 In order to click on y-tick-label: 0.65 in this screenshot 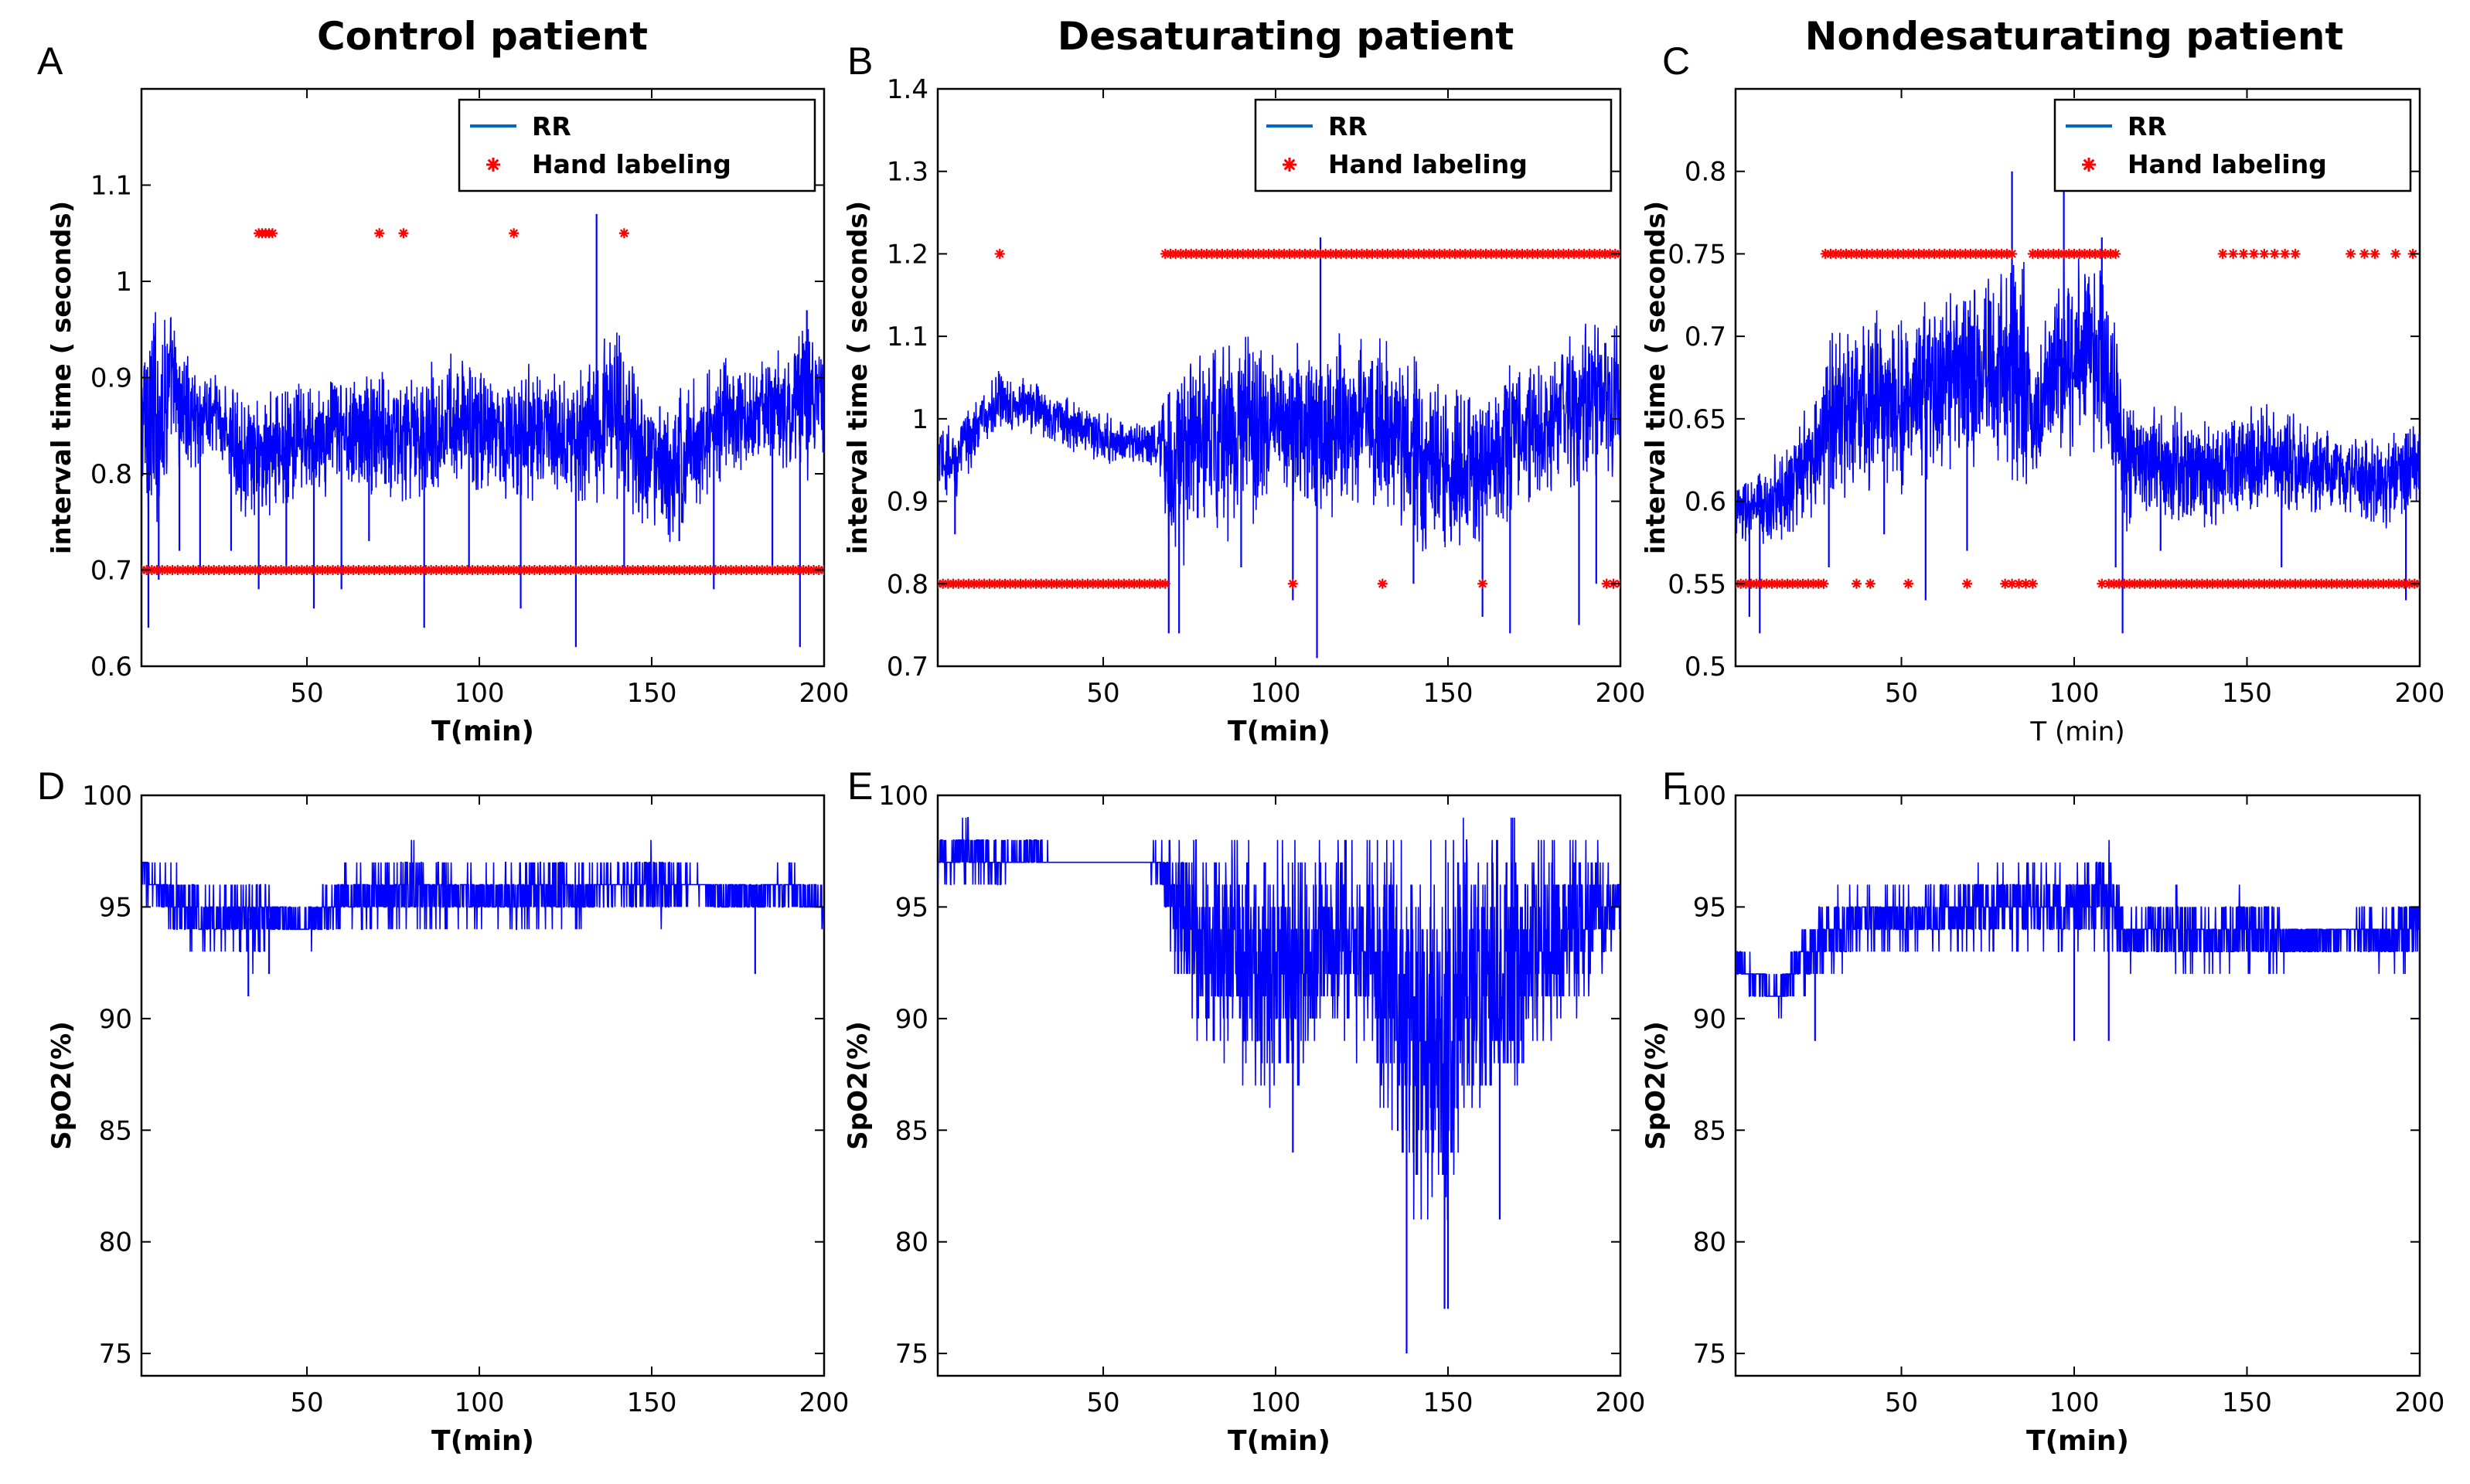, I will do `click(1697, 419)`.